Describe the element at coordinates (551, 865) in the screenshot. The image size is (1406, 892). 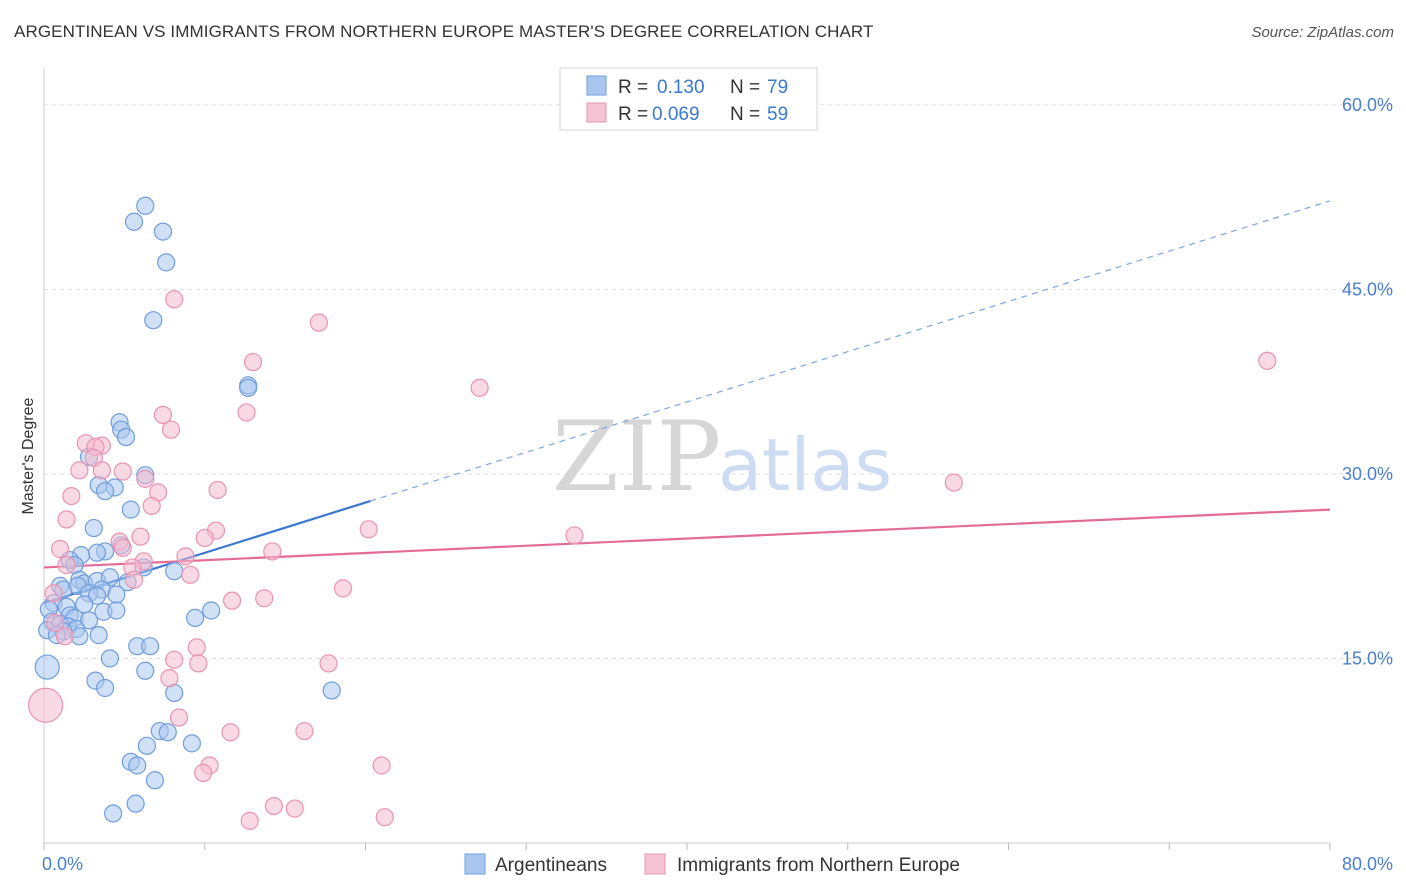
I see `legend-label-argentineans: Argentineans` at that location.